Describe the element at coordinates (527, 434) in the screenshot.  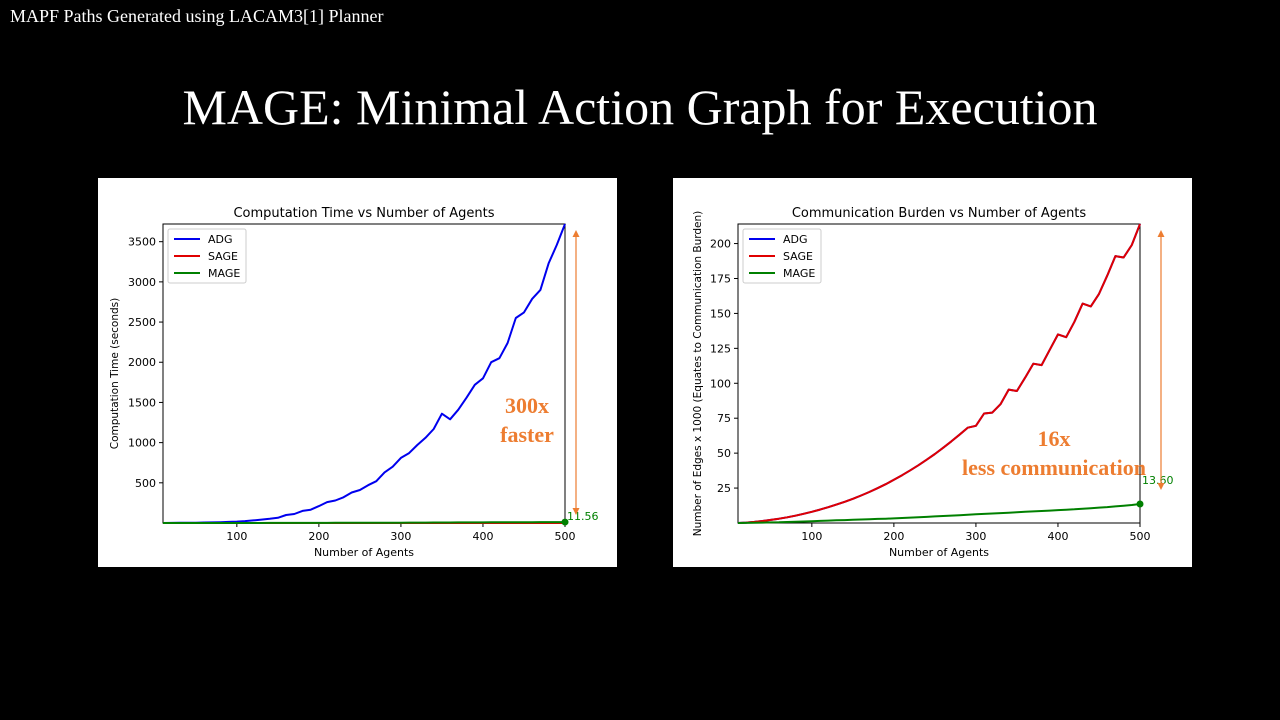
I see `annotation-line-2: faster` at that location.